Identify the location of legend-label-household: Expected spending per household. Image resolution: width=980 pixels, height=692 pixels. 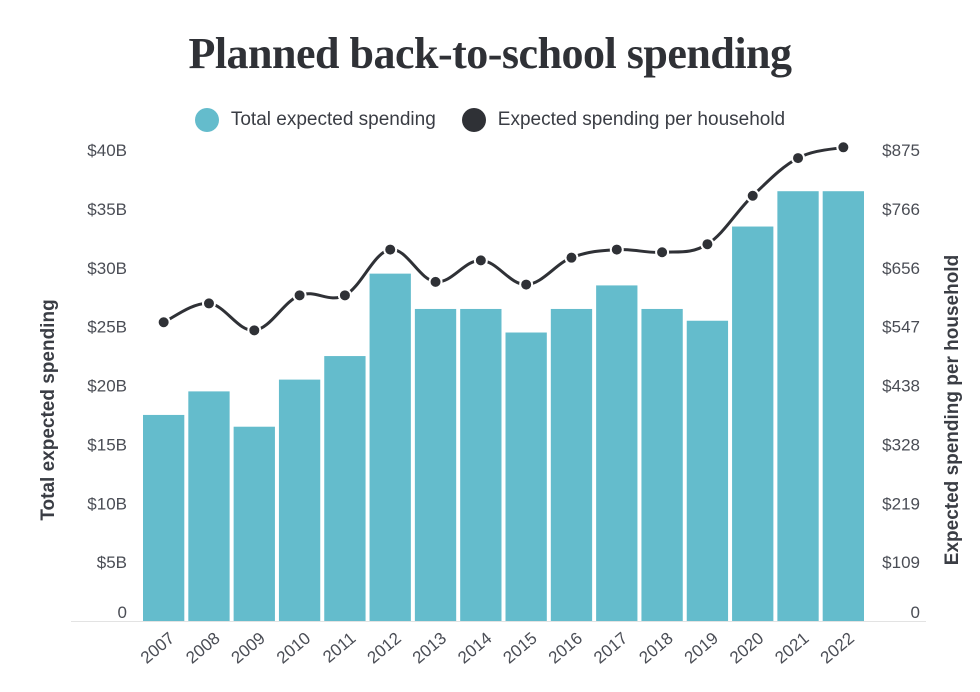
(641, 119).